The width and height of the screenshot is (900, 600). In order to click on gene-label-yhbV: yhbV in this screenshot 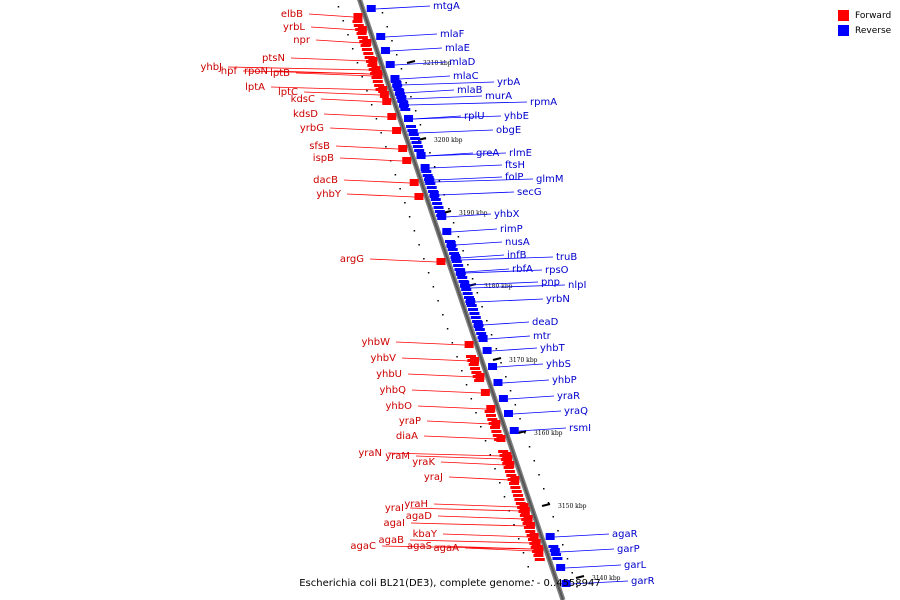, I will do `click(384, 358)`.